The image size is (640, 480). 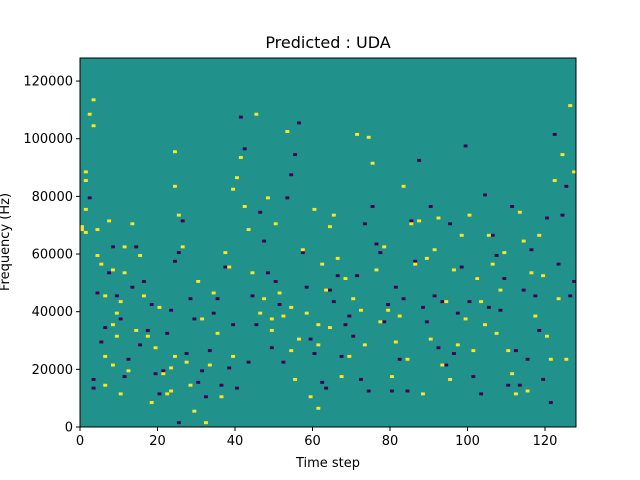 I want to click on x-tick-label: 0, so click(x=80, y=441).